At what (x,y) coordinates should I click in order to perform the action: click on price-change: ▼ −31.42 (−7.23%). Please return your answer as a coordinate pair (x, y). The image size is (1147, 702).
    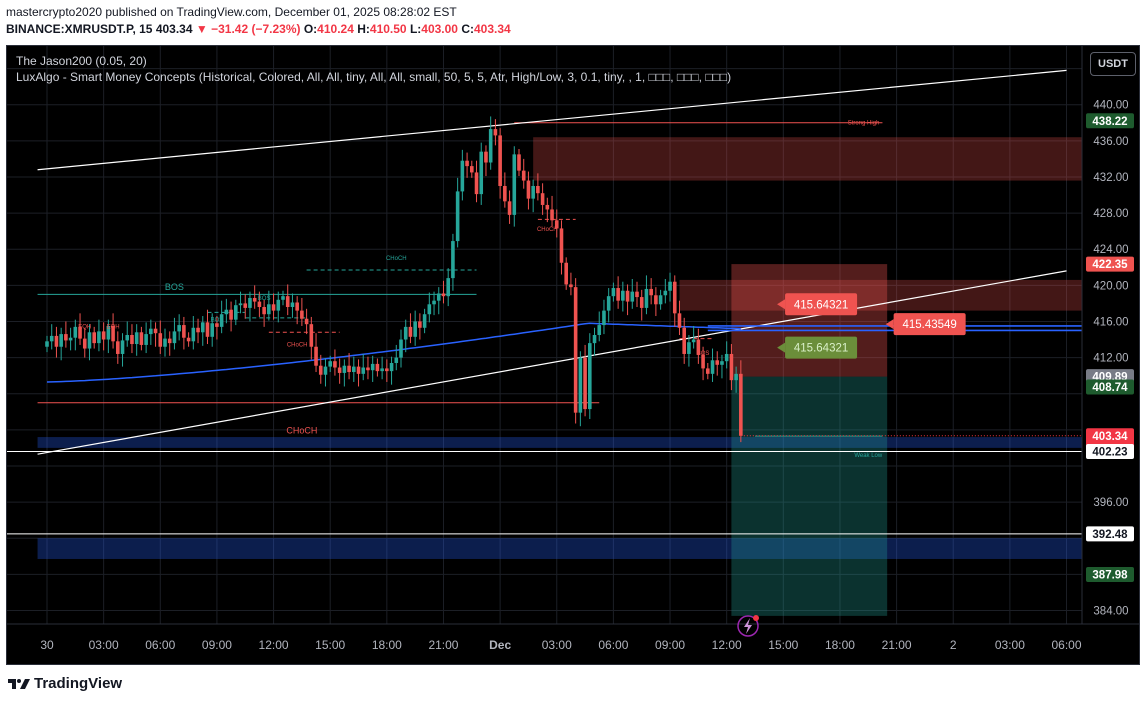
    Looking at the image, I should click on (248, 29).